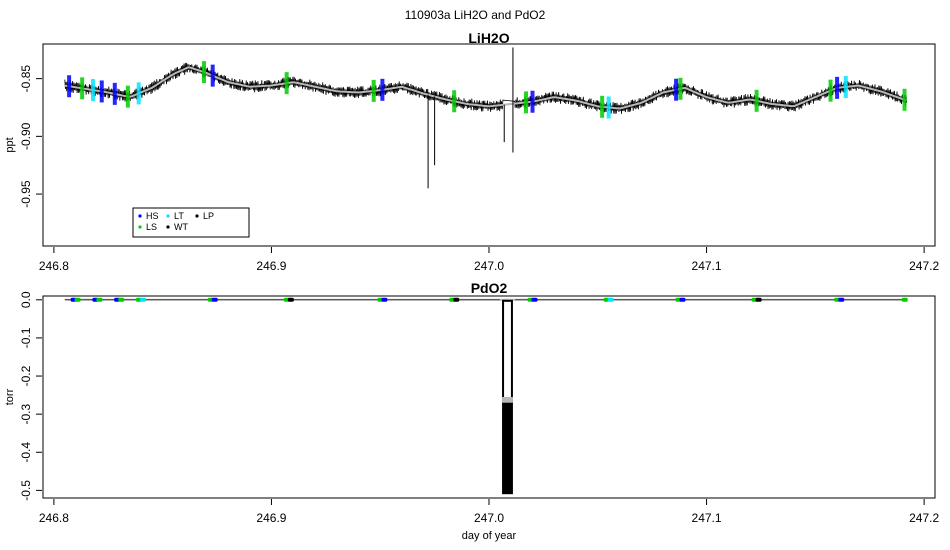 This screenshot has width=950, height=550. I want to click on y-tick-label: -0.4, so click(26, 452).